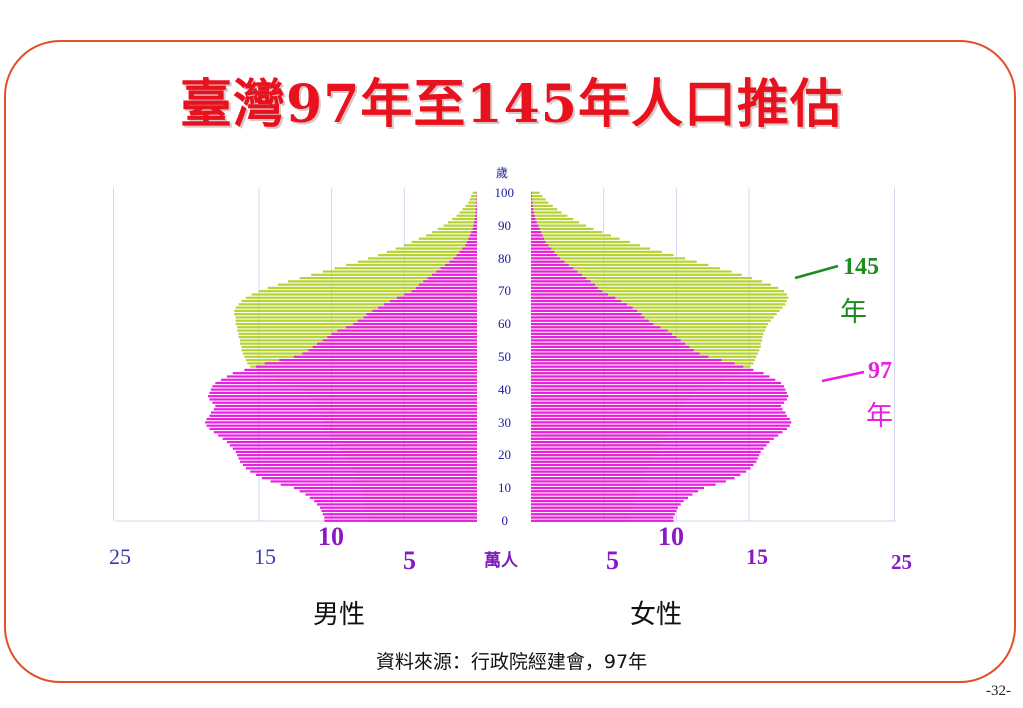 Image resolution: width=1023 pixels, height=708 pixels. Describe the element at coordinates (505, 520) in the screenshot. I see `age-tick-0: 0` at that location.